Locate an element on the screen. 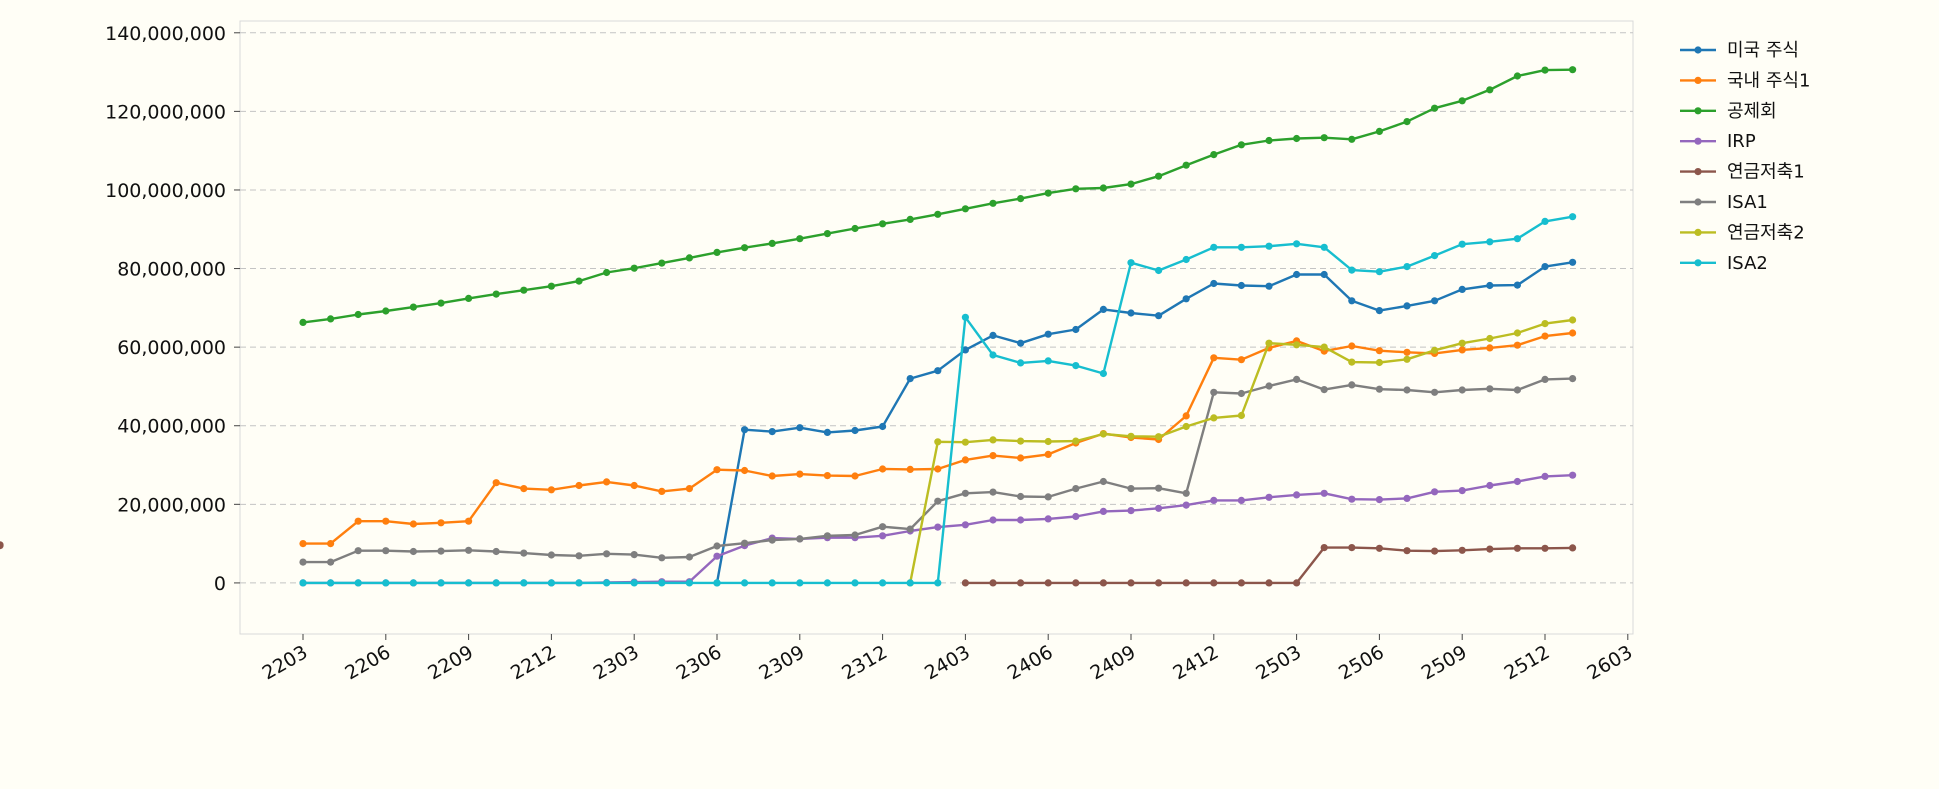 This screenshot has height=789, width=1939. legend-marker is located at coordinates (1698, 263).